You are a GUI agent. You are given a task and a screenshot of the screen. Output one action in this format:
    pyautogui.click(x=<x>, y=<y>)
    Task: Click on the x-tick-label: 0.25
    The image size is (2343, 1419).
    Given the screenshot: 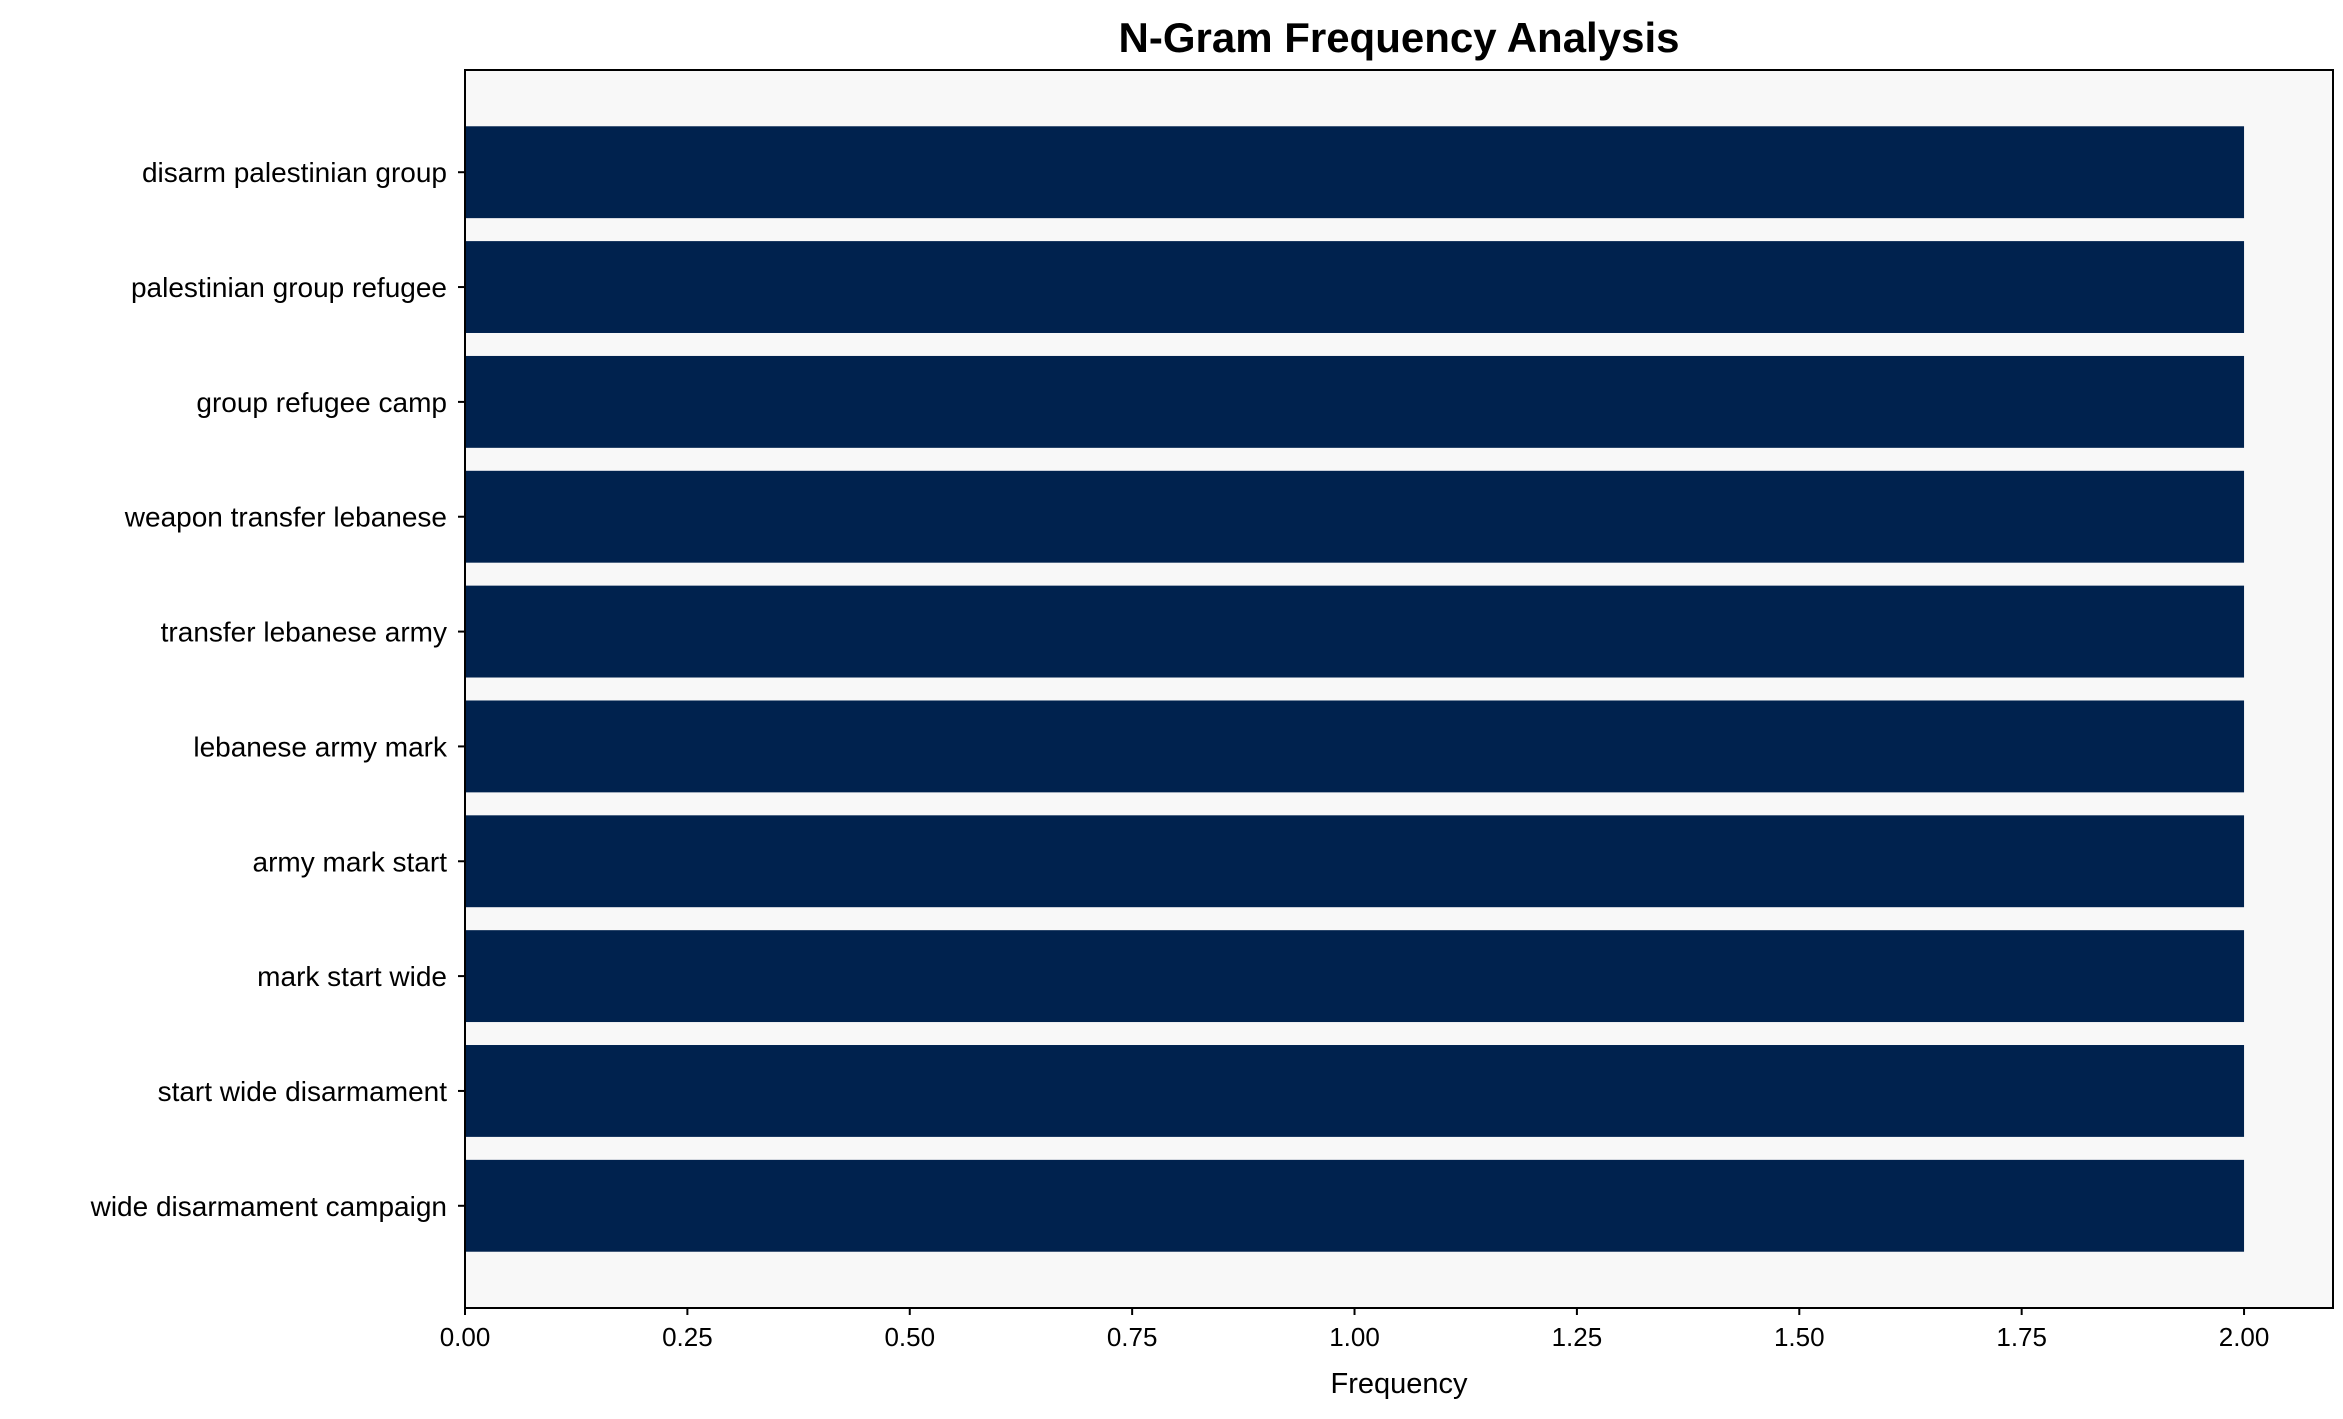 What is the action you would take?
    pyautogui.click(x=687, y=1337)
    